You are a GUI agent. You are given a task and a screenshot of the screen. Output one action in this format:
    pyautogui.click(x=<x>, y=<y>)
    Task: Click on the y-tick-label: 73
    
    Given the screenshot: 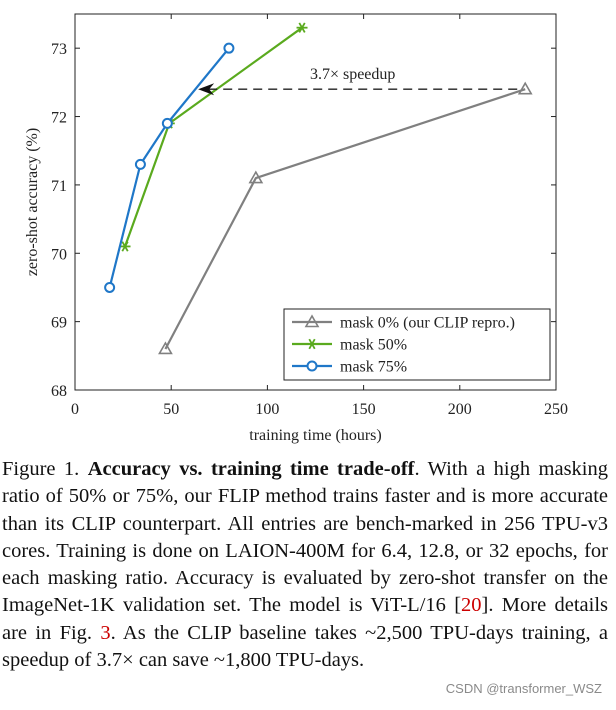 What is the action you would take?
    pyautogui.click(x=59, y=49)
    